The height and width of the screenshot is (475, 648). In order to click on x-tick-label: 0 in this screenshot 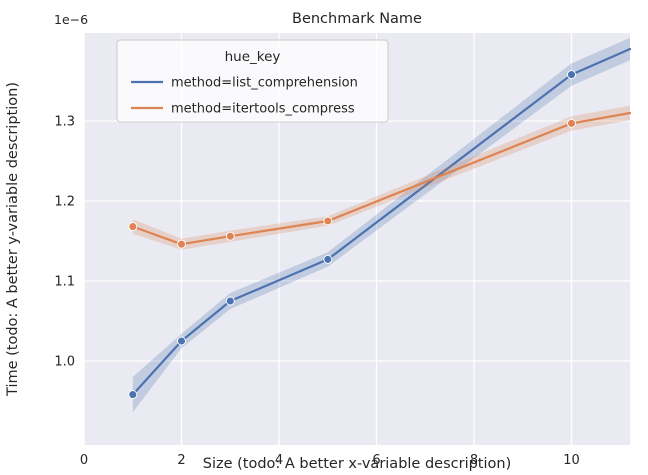, I will do `click(84, 460)`.